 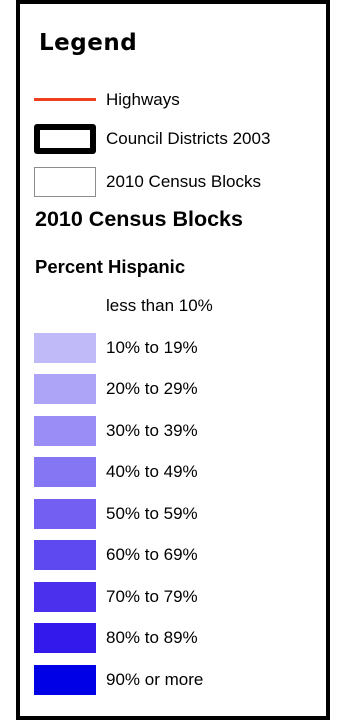 I want to click on subsection-title: Percent Hispanic, so click(x=110, y=266).